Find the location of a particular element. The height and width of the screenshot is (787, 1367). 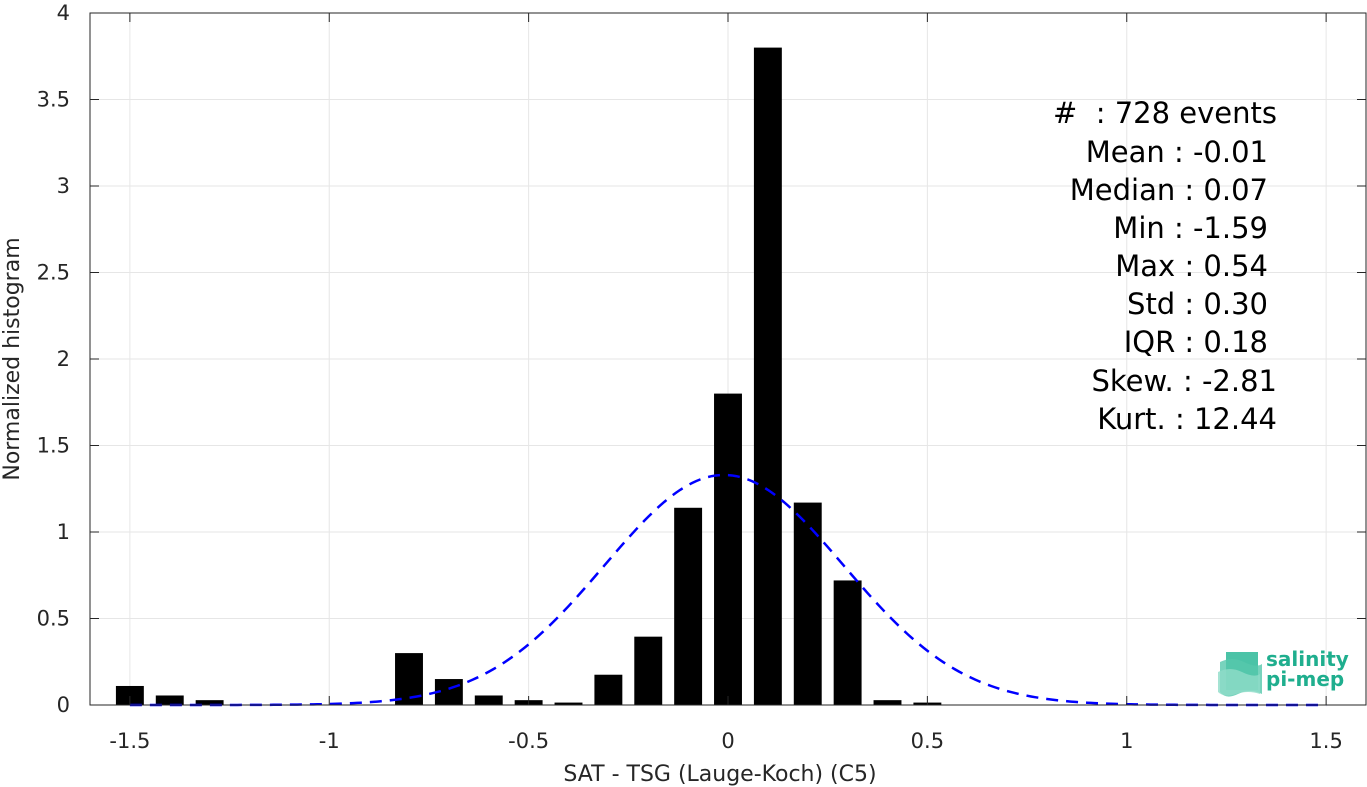

logo-line1: salinity is located at coordinates (1307, 659).